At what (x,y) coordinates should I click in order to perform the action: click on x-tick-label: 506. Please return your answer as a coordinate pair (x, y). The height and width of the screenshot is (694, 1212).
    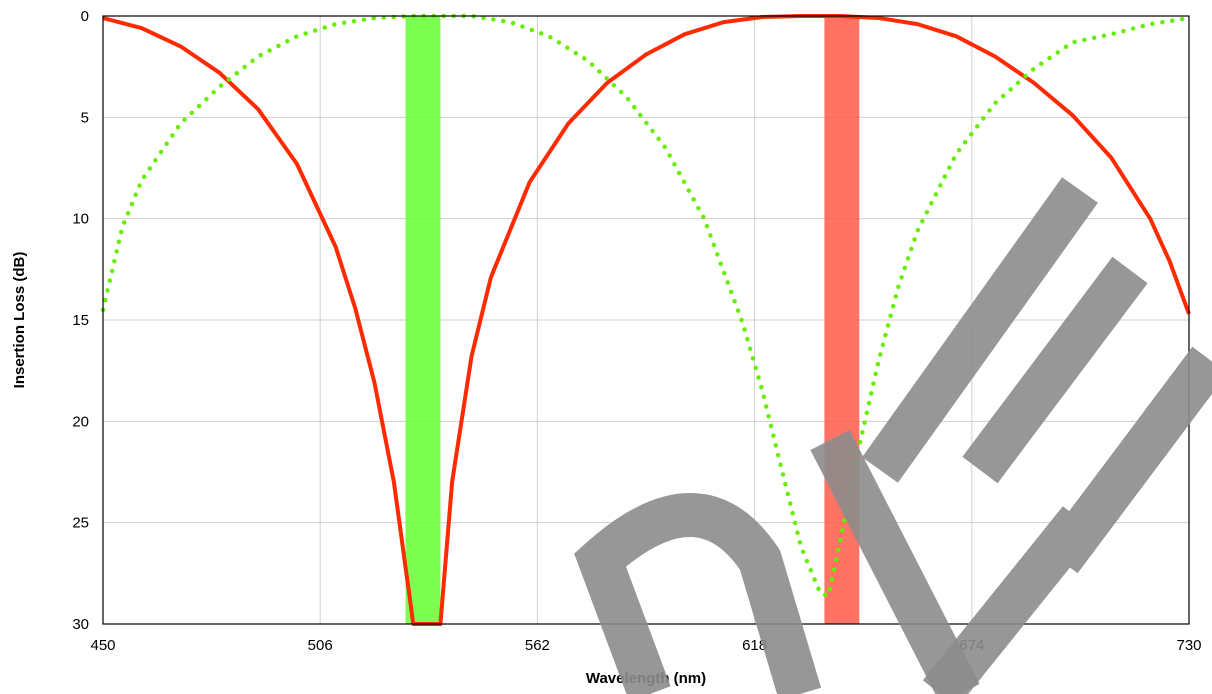
    Looking at the image, I should click on (320, 645).